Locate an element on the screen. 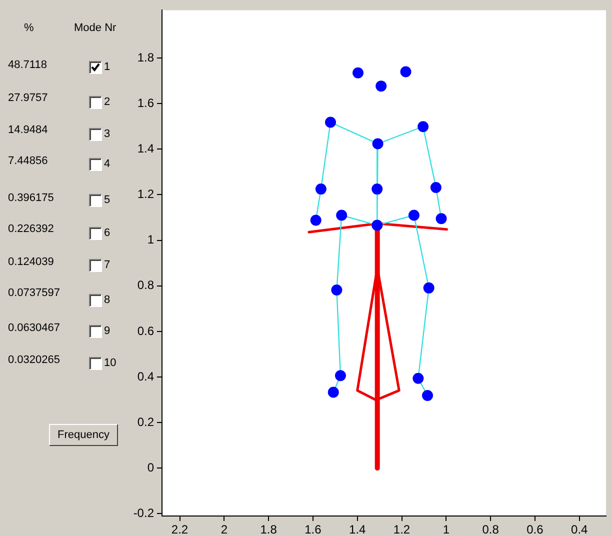 Image resolution: width=612 pixels, height=536 pixels. text: 2 is located at coordinates (107, 102).